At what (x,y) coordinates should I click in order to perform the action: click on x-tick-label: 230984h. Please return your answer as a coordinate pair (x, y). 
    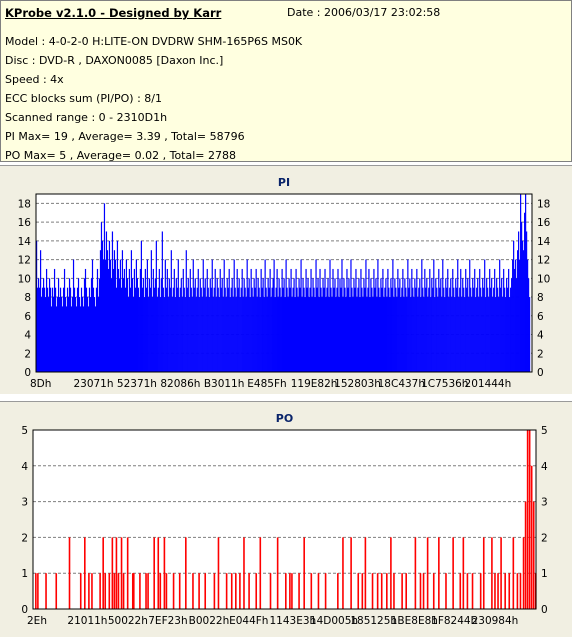
    Looking at the image, I should click on (495, 621).